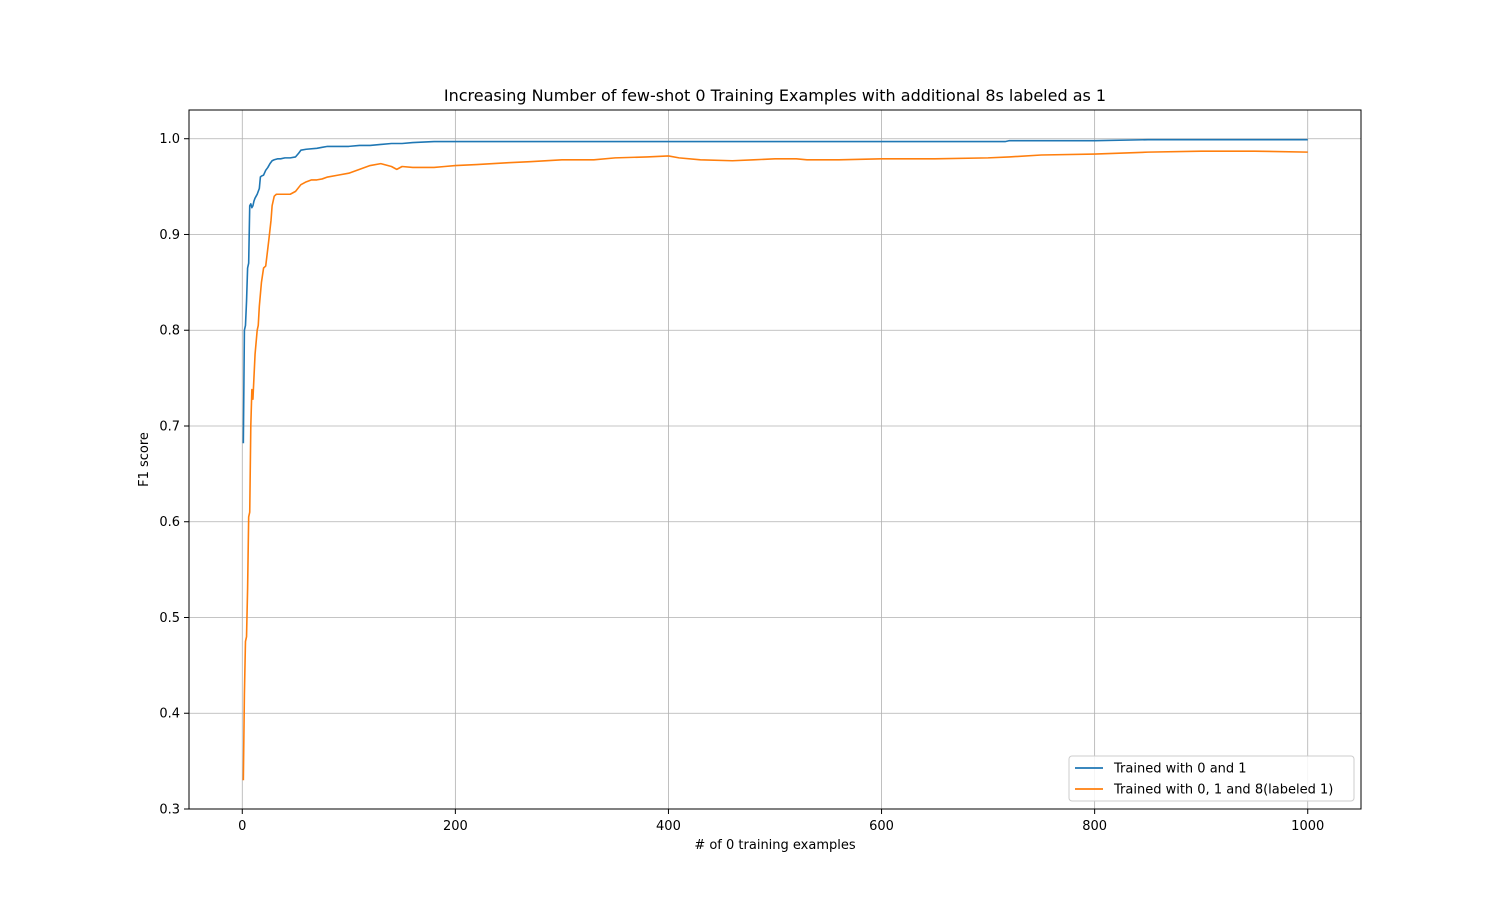 The image size is (1512, 909). Describe the element at coordinates (242, 826) in the screenshot. I see `x-tick-label: 0` at that location.